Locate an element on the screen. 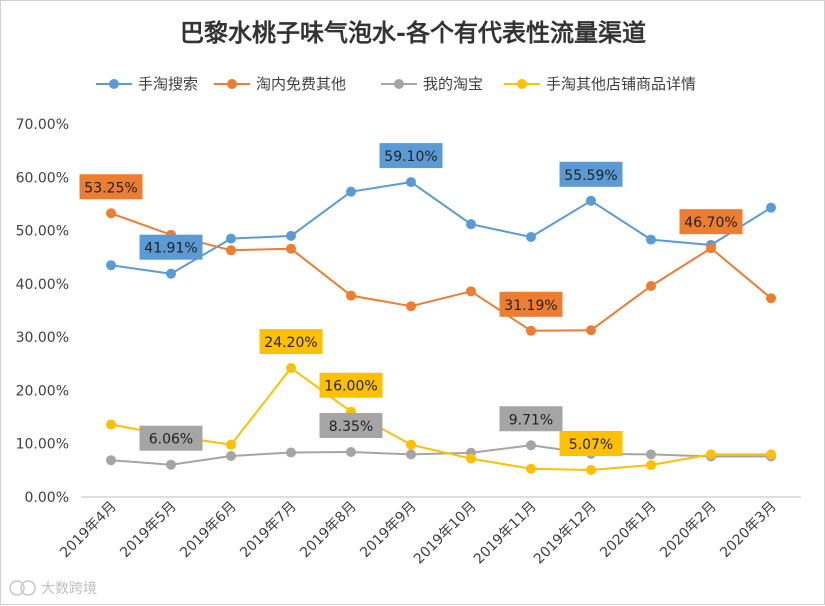 The width and height of the screenshot is (825, 606). watermark: 大数跨境 is located at coordinates (53, 588).